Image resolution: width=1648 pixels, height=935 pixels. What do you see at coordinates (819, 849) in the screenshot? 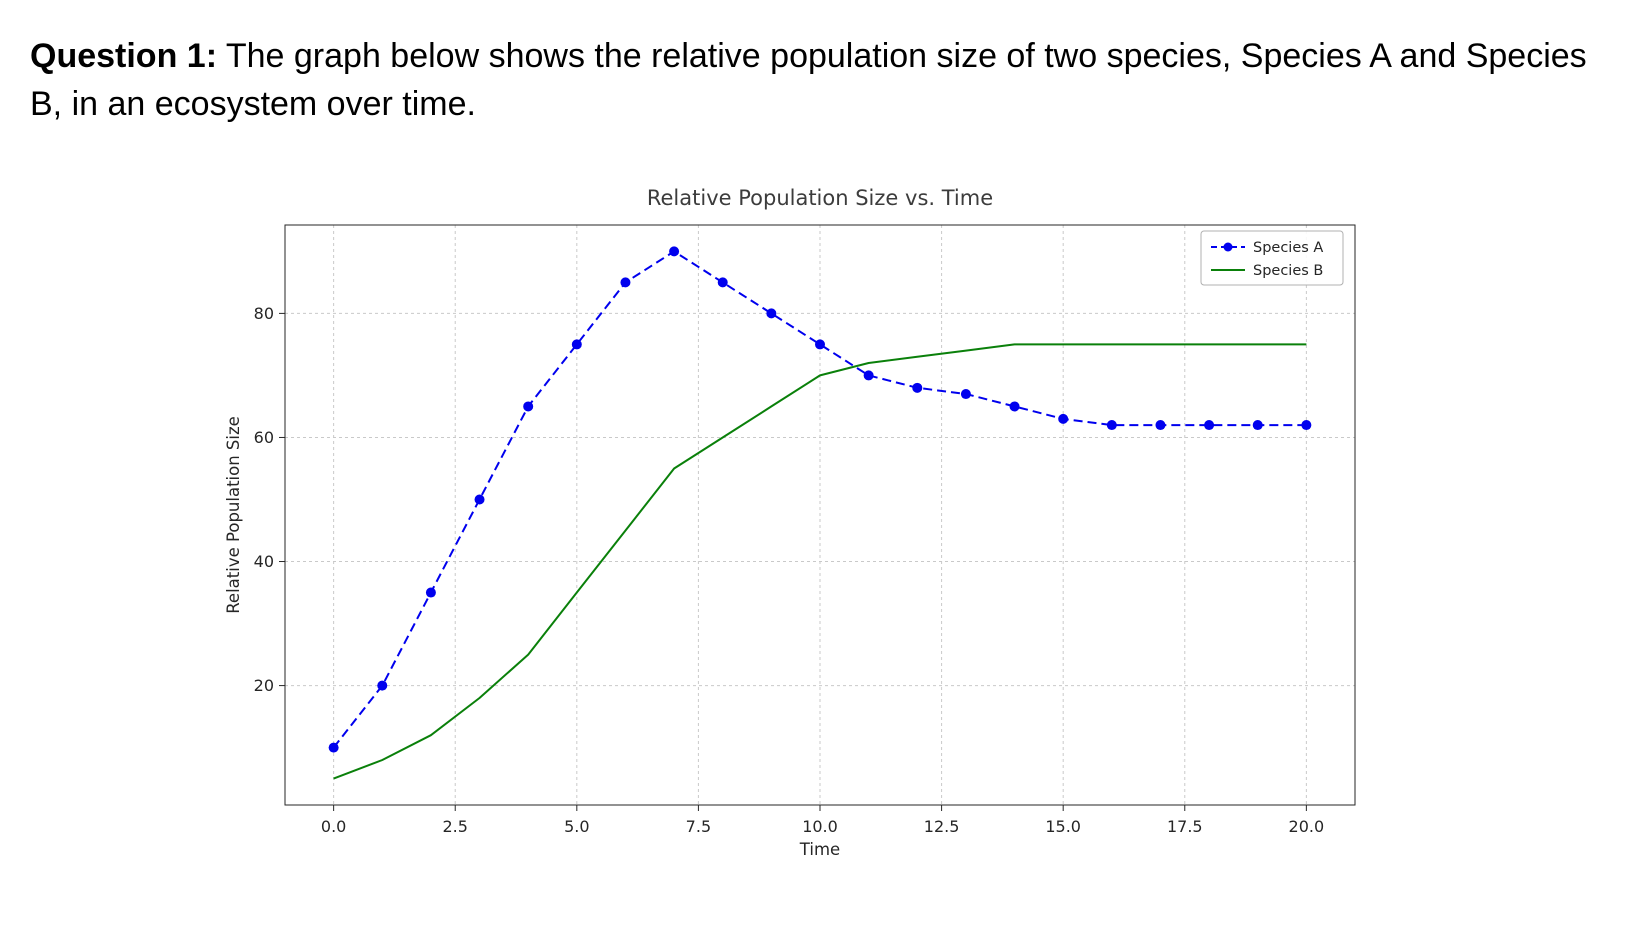
I see `x-axis-label: Time` at bounding box center [819, 849].